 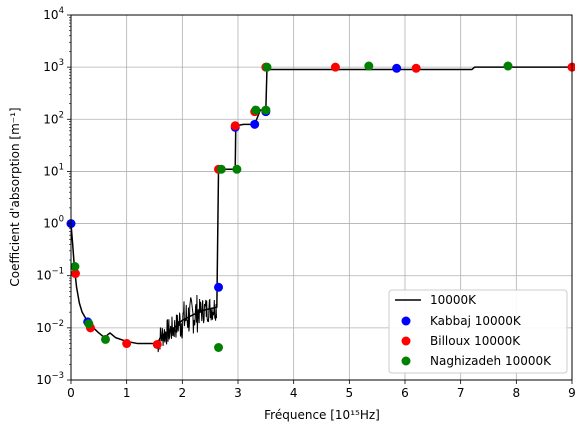 What do you see at coordinates (238, 393) in the screenshot?
I see `x-tick-label: 3` at bounding box center [238, 393].